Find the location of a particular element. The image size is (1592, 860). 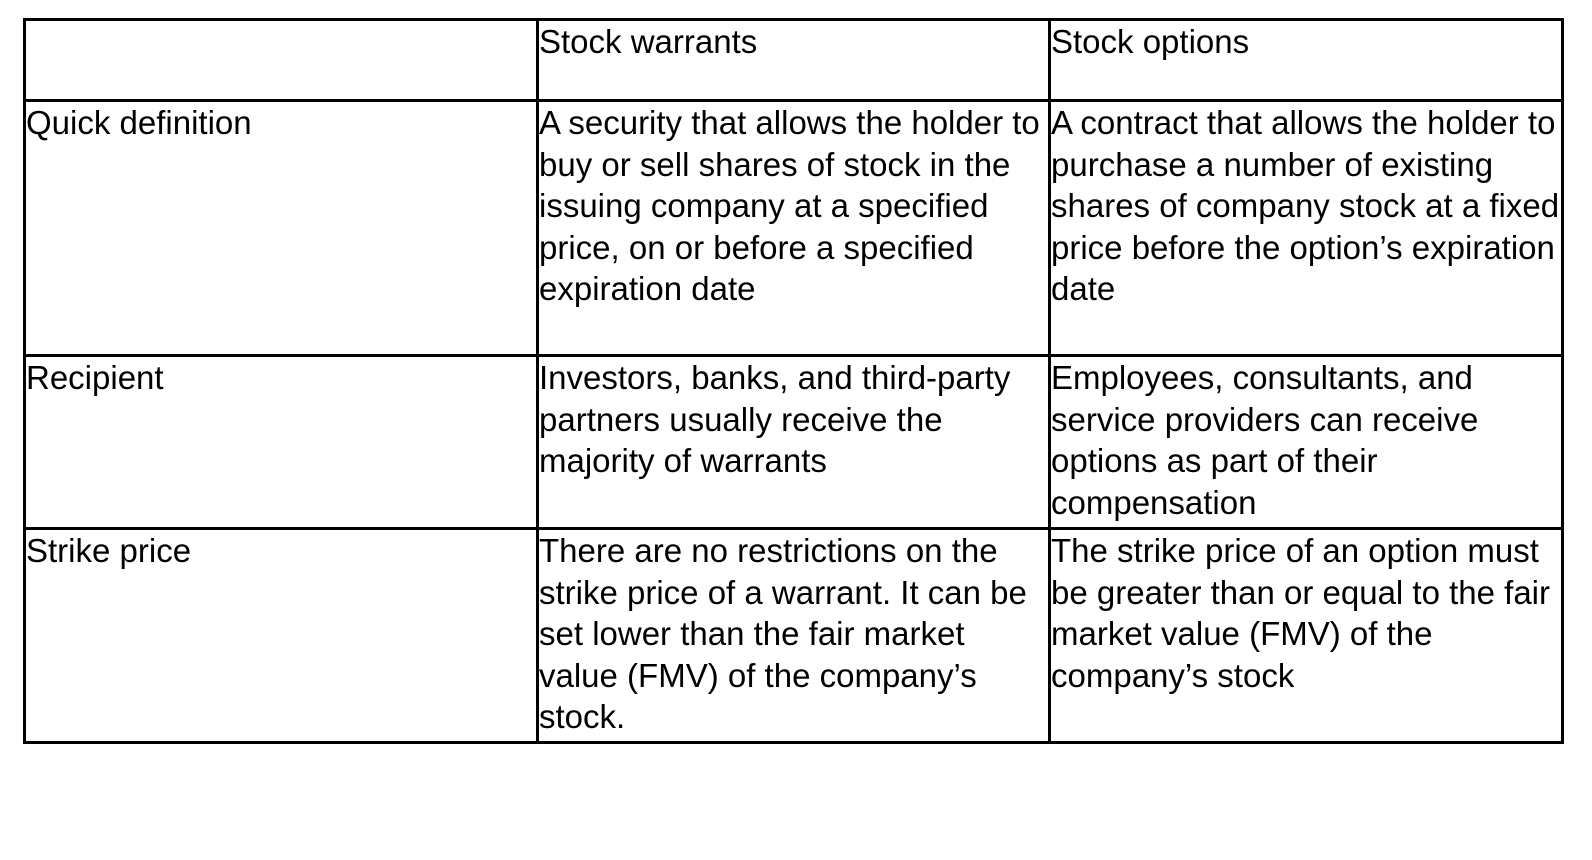

row-label-strike-price: Strike price is located at coordinates (281, 635).